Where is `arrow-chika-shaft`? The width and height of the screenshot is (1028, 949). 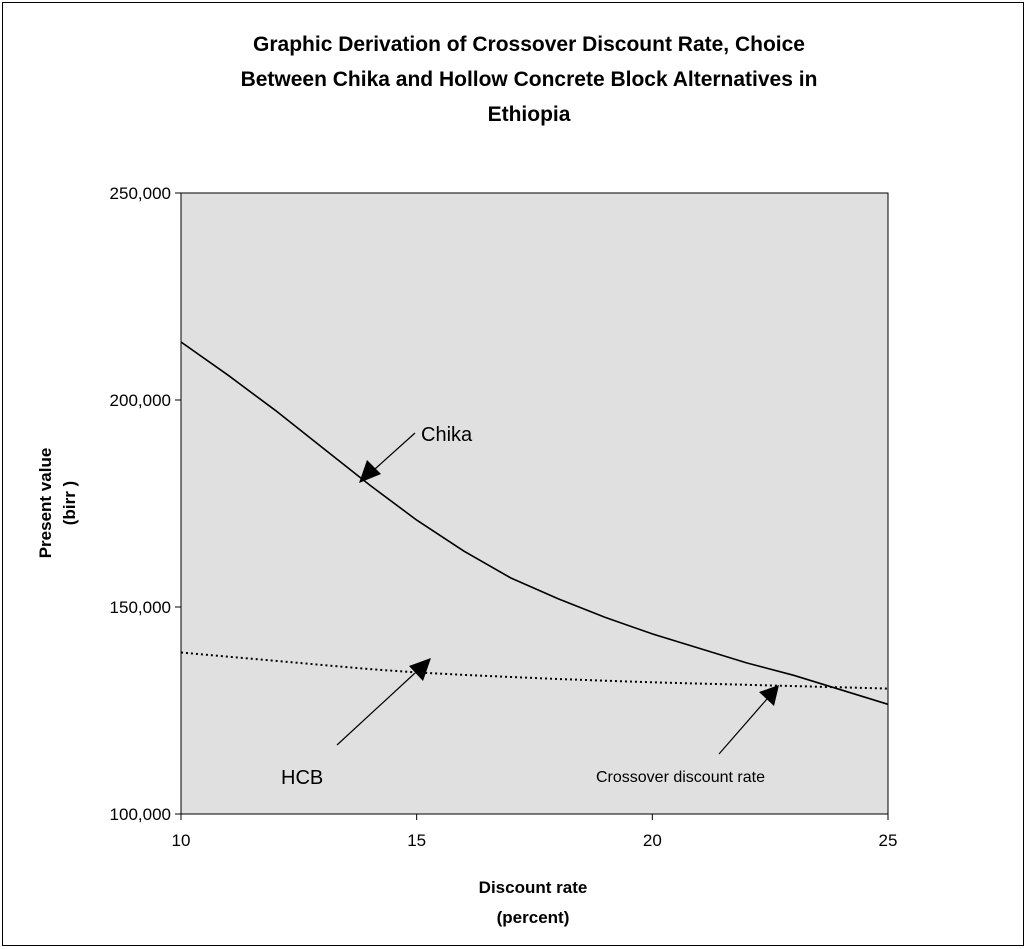 arrow-chika-shaft is located at coordinates (395, 451).